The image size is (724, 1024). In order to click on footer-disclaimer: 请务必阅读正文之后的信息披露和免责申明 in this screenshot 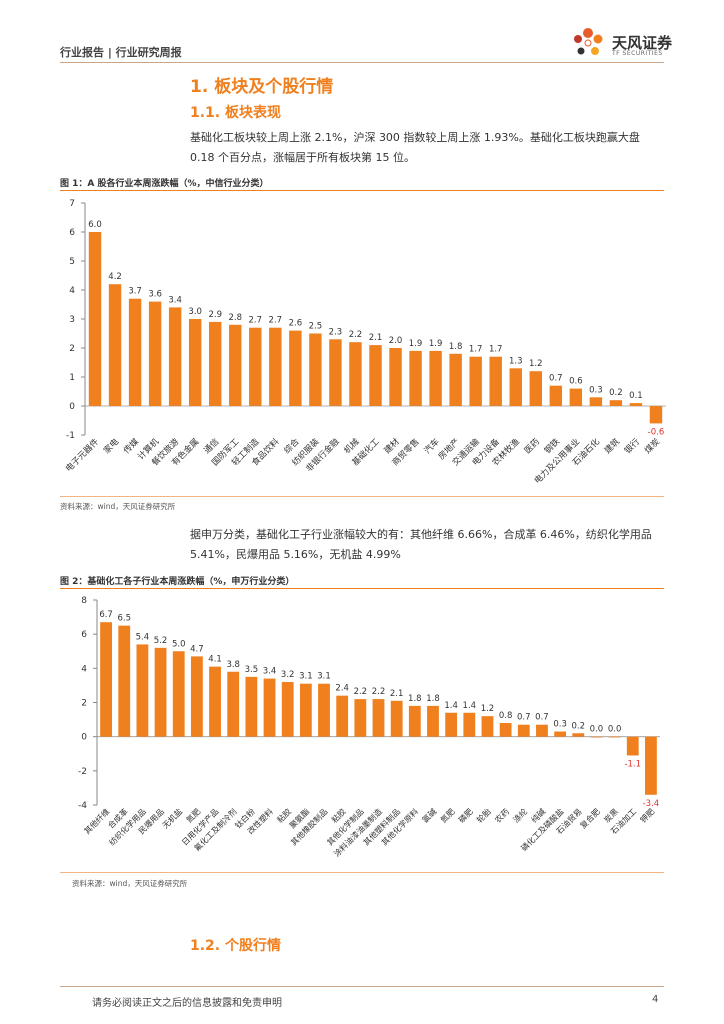, I will do `click(187, 1003)`.